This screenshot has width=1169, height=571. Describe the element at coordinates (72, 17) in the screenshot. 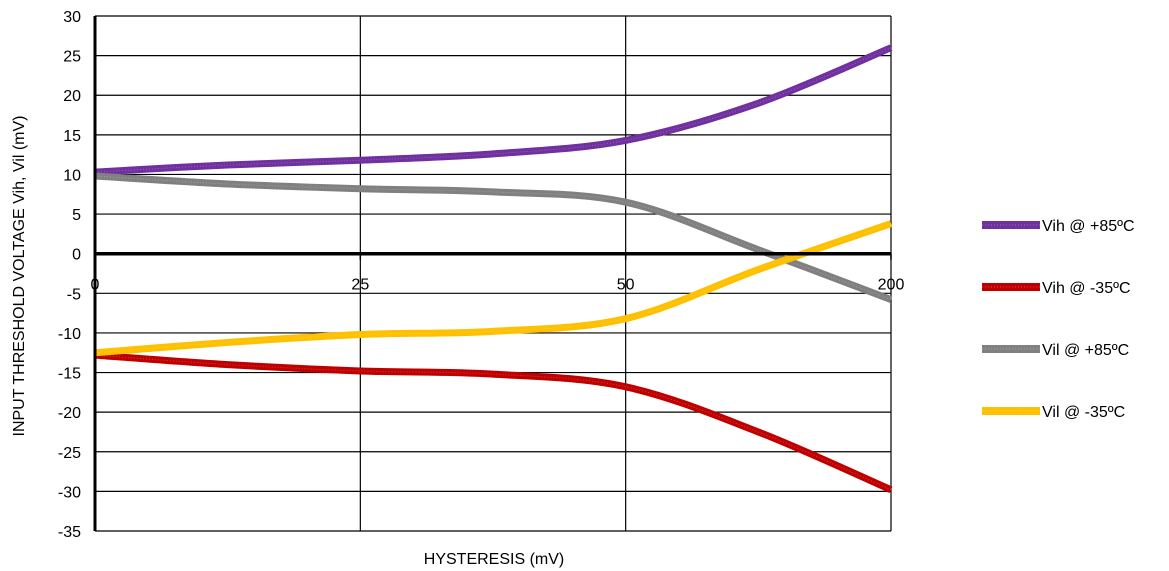

I see `y-tick-label: 30` at that location.